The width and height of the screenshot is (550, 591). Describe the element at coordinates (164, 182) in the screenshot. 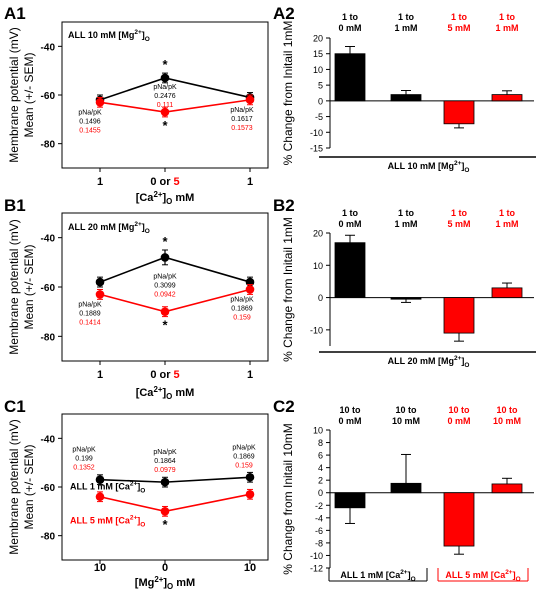

I see `a1-xtick-label: 0 or 5` at that location.